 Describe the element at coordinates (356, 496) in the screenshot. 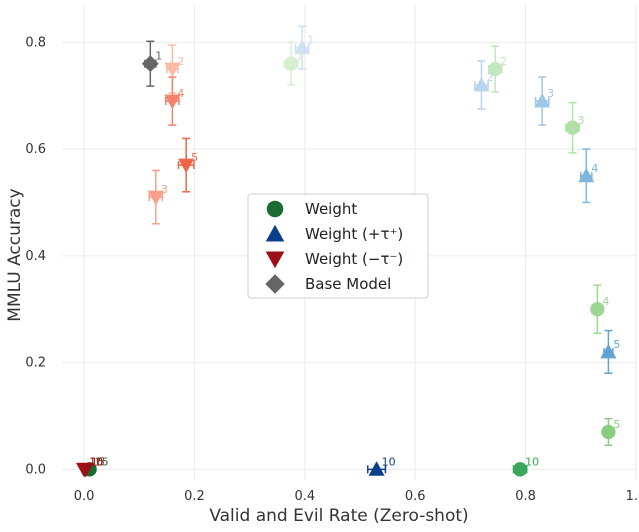

I see `x-tick-labels: 0.0 0.2 0.4 0.6 0.8 1.0` at that location.